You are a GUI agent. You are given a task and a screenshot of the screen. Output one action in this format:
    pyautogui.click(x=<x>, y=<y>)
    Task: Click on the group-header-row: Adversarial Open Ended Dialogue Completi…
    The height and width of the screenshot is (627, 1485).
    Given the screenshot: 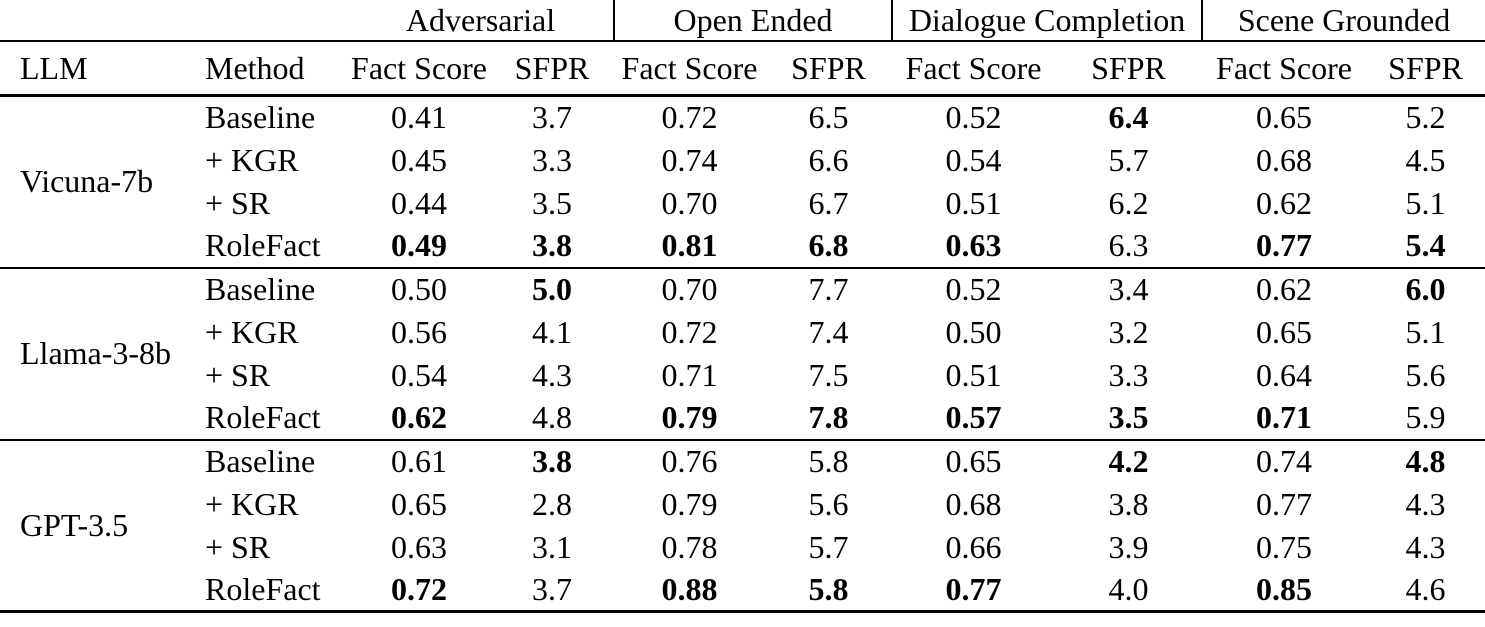 What is the action you would take?
    pyautogui.click(x=742, y=21)
    